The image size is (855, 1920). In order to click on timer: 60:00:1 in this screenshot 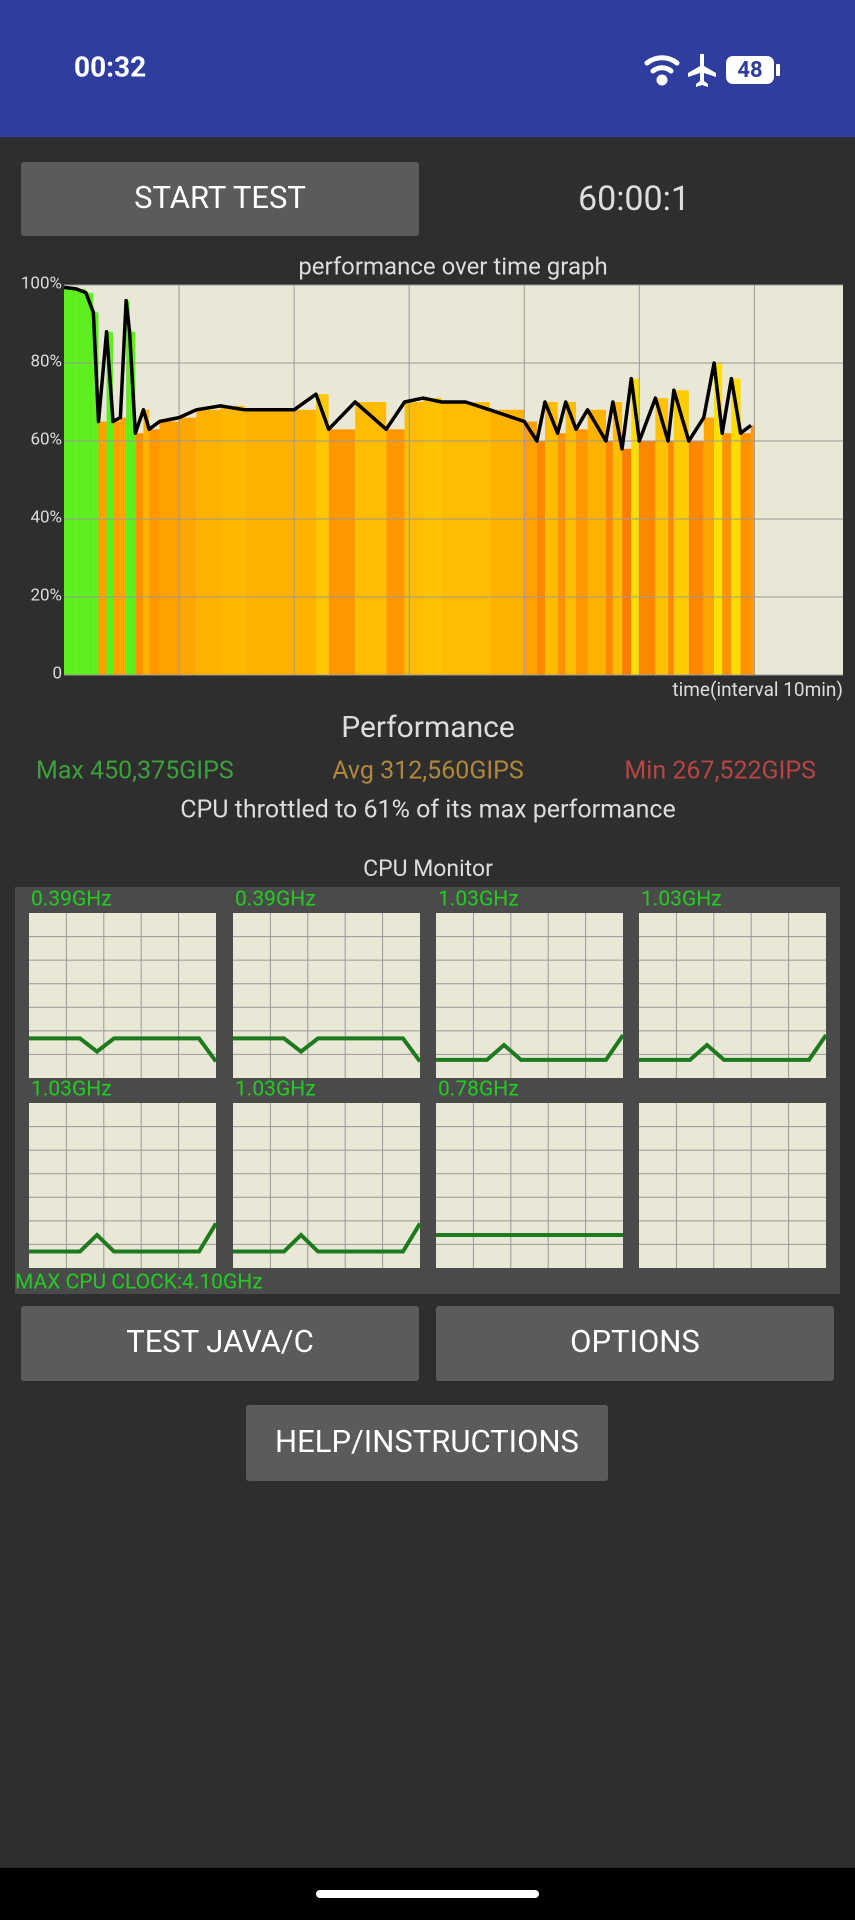, I will do `click(634, 199)`.